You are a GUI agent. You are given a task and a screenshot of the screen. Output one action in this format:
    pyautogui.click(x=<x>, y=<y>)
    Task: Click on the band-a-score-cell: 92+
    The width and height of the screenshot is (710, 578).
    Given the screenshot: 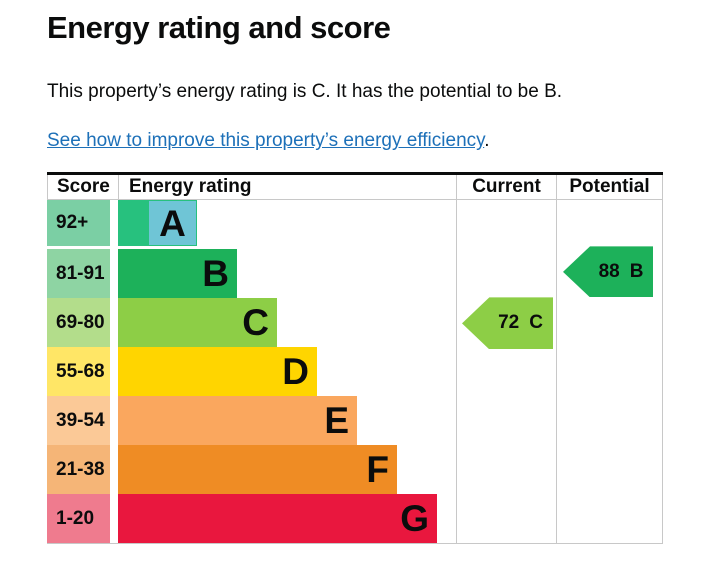 What is the action you would take?
    pyautogui.click(x=78, y=223)
    